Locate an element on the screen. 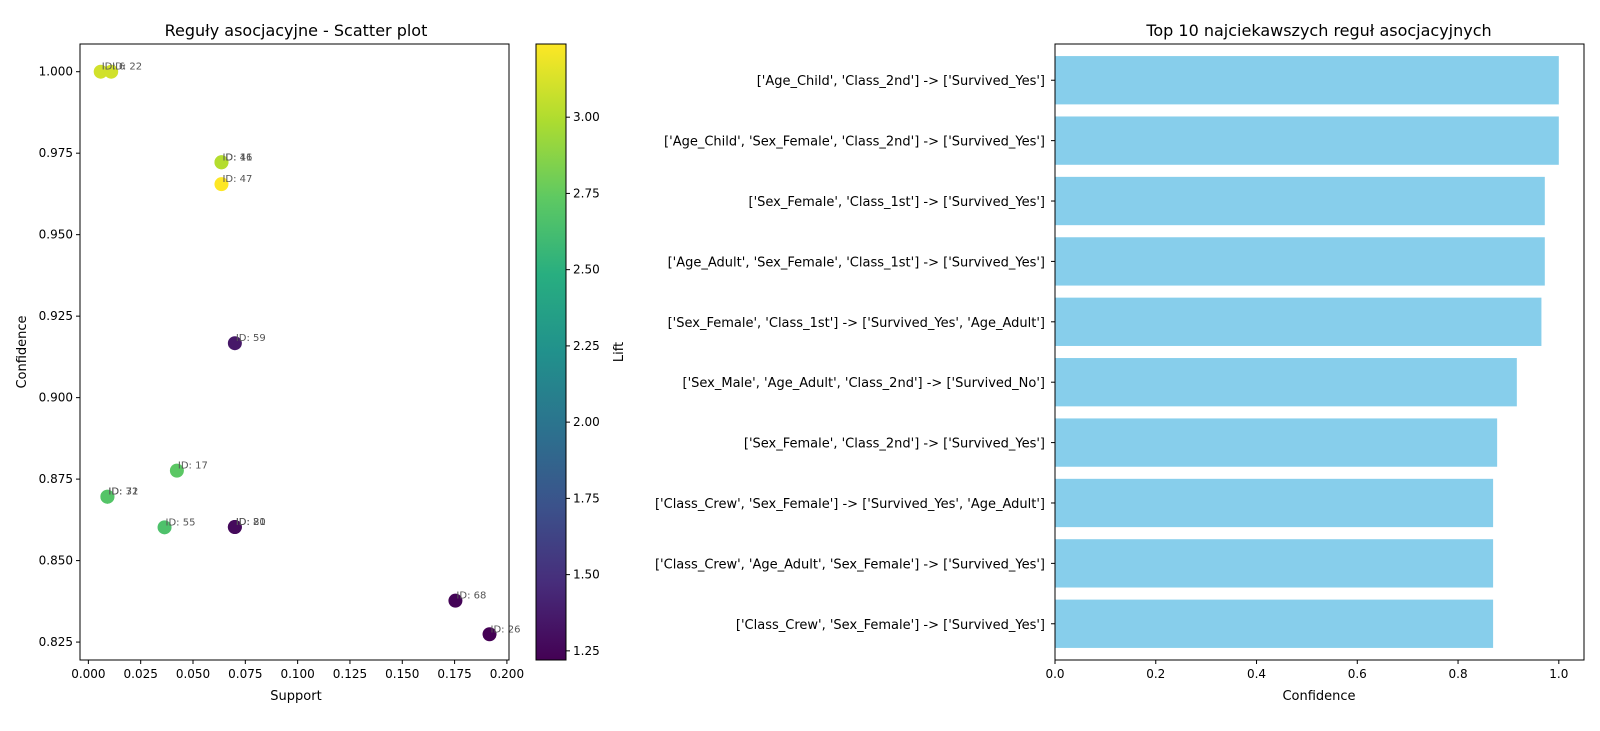 The image size is (1600, 731). scatter-point-label: ID: 21 is located at coordinates (251, 522).